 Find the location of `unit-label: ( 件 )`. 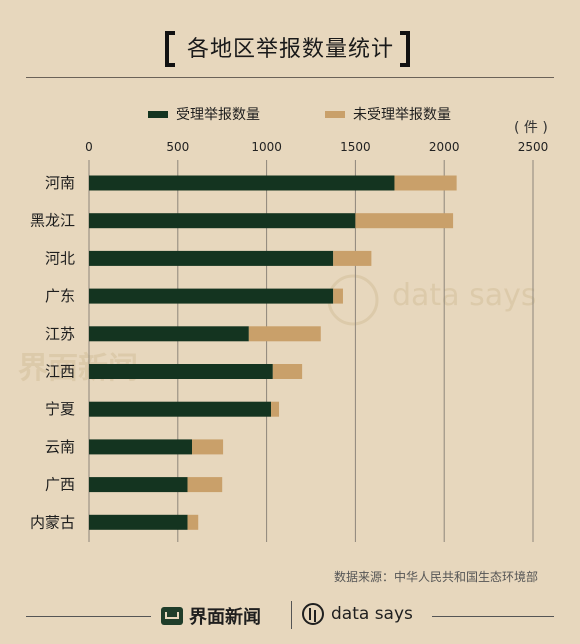

unit-label: ( 件 ) is located at coordinates (531, 128).